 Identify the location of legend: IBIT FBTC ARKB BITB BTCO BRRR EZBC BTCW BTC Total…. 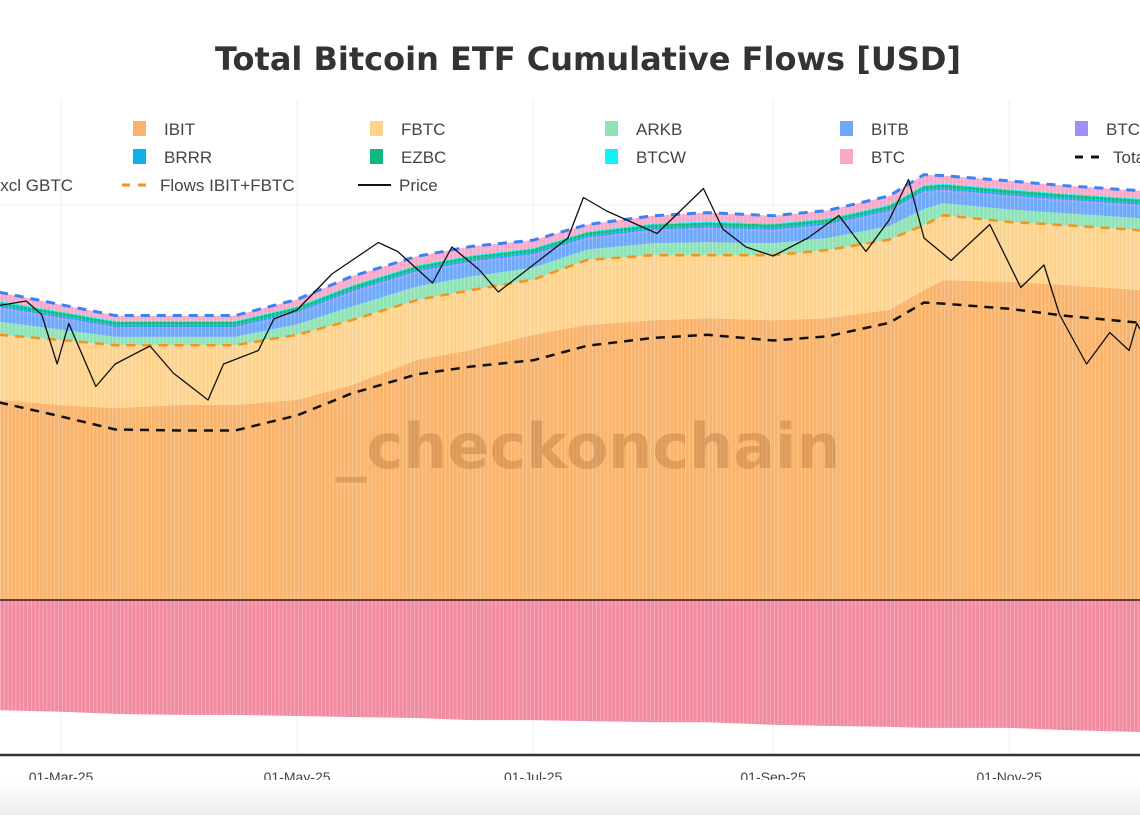
(570, 157).